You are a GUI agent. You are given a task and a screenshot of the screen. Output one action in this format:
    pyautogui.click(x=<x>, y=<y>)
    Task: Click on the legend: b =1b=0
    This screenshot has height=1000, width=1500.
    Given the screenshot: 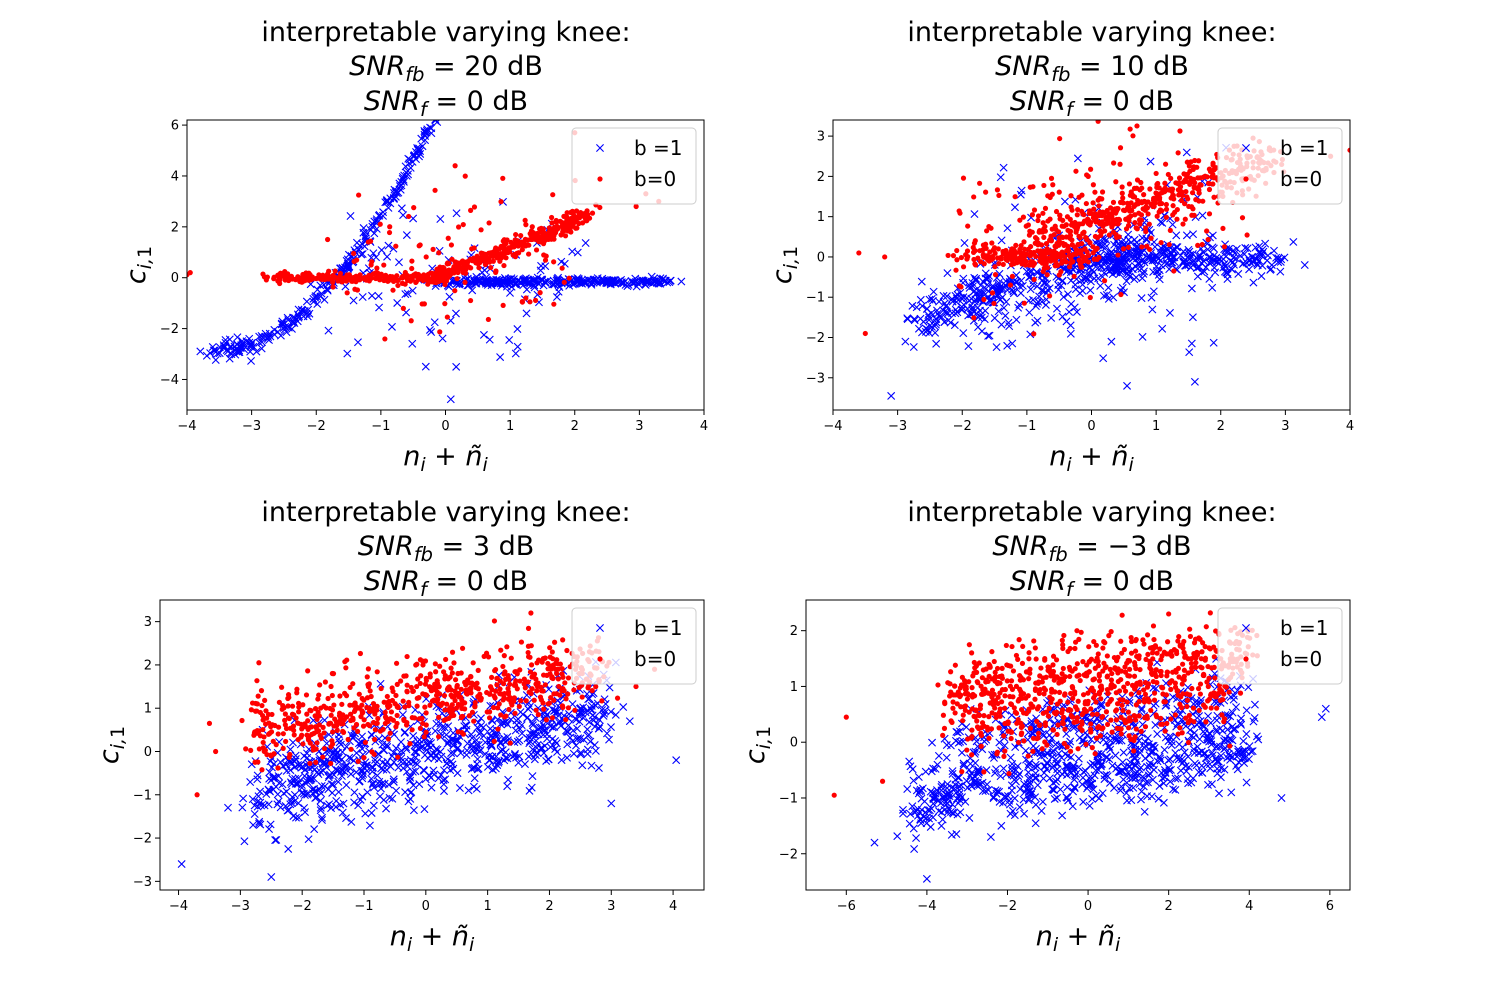 What is the action you would take?
    pyautogui.click(x=634, y=166)
    